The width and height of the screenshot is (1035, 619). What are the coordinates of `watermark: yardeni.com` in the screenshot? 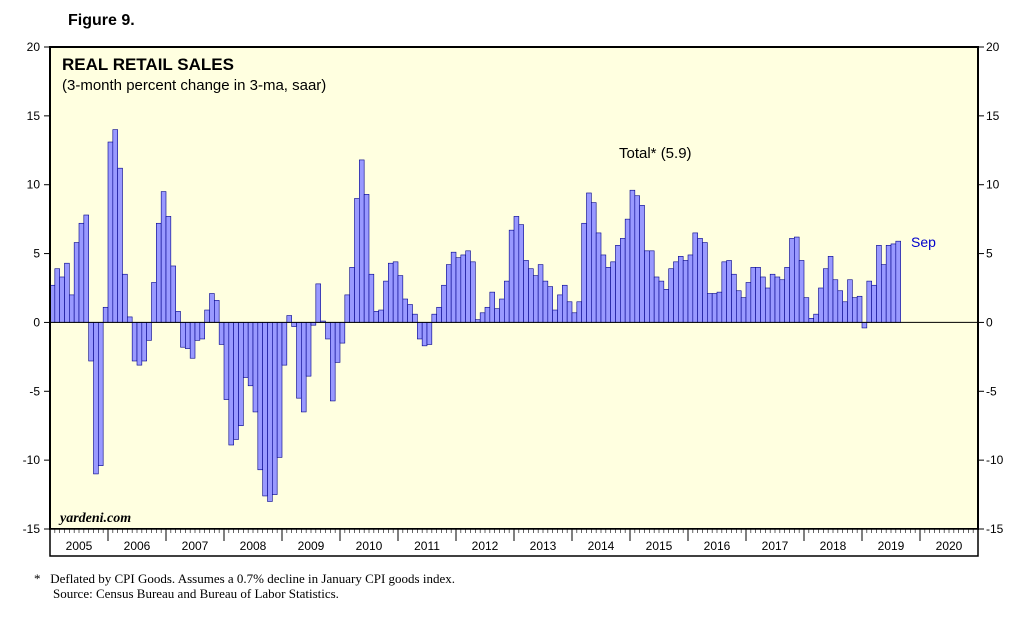 It's located at (94, 518).